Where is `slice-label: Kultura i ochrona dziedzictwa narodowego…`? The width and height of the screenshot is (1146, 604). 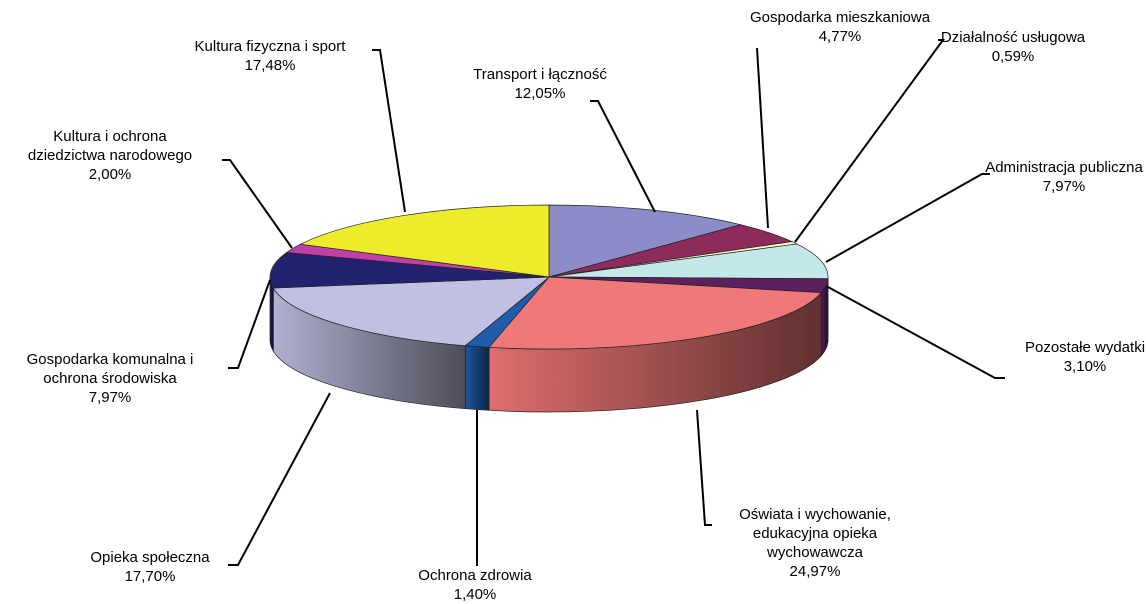
slice-label: Kultura i ochrona dziedzictwa narodowego… is located at coordinates (110, 155).